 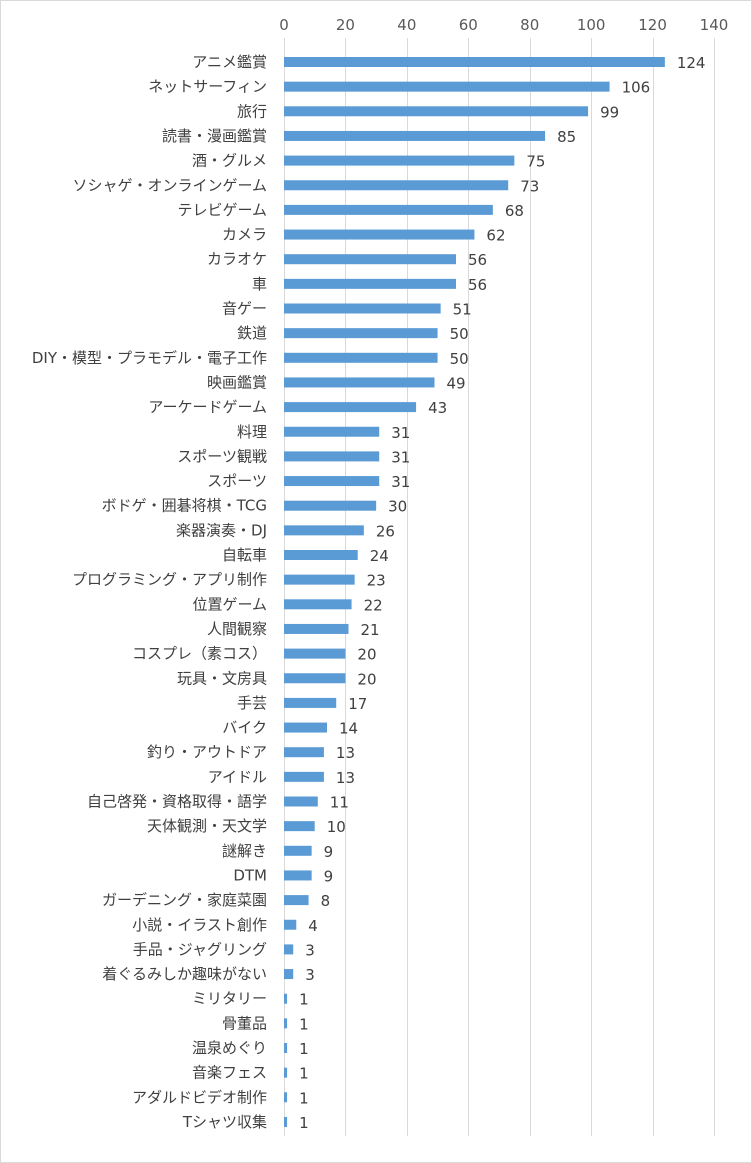 What do you see at coordinates (379, 556) in the screenshot?
I see `data-label: 24` at bounding box center [379, 556].